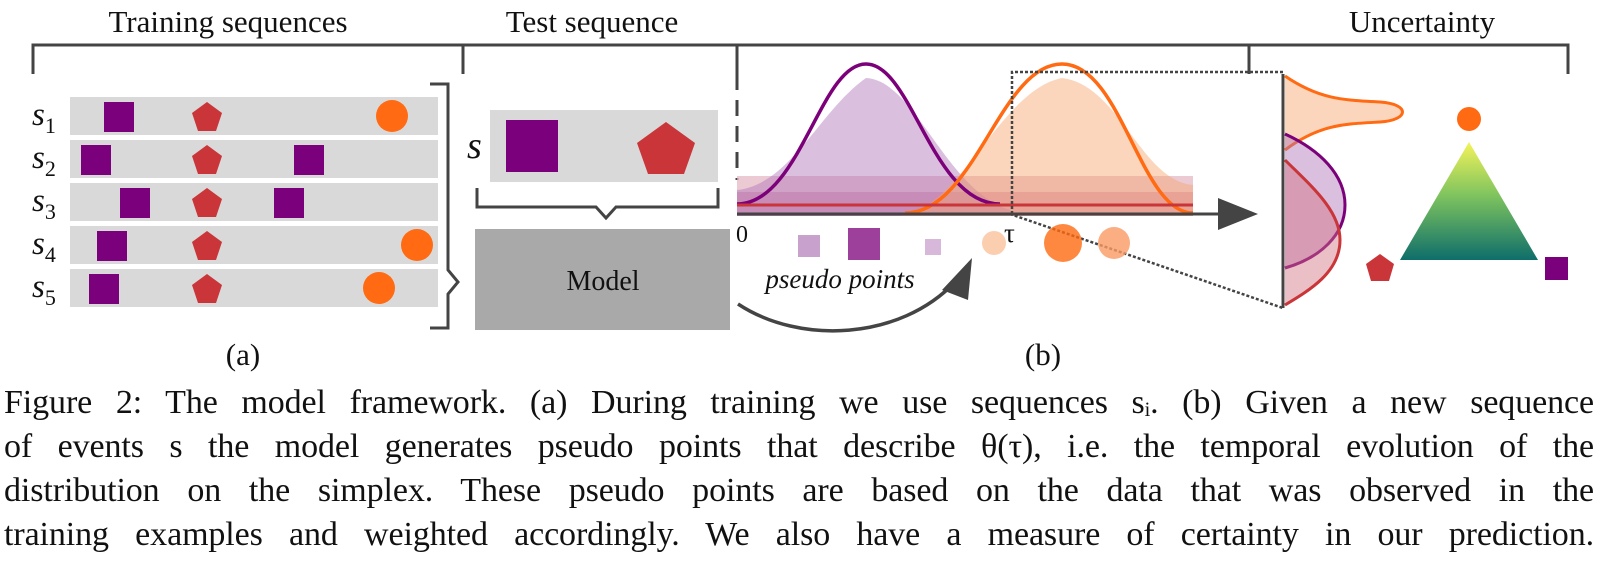 The width and height of the screenshot is (1600, 572). Describe the element at coordinates (1046, 147) in the screenshot. I see `orange-band` at that location.